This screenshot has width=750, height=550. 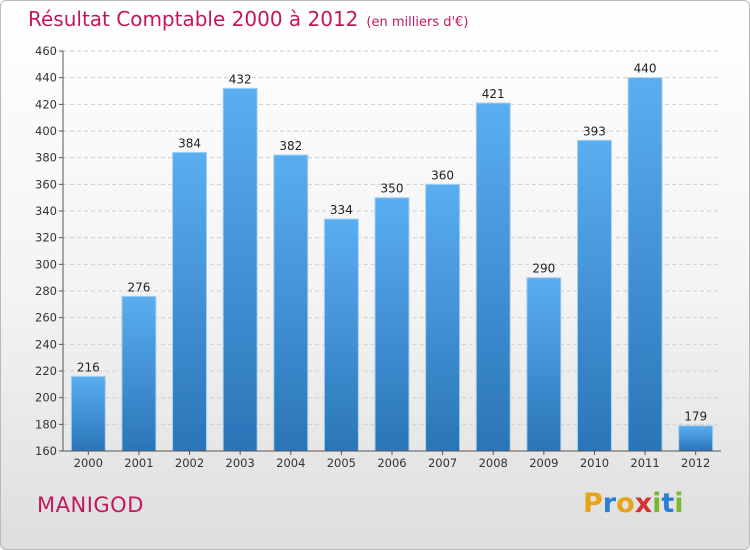 I want to click on y-tick-label: 160, so click(x=46, y=451).